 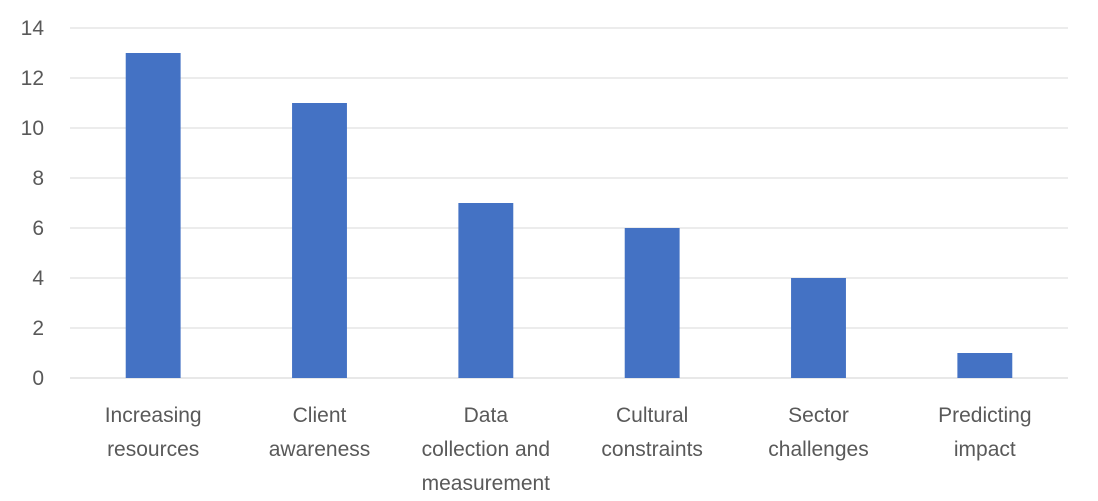 What do you see at coordinates (985, 449) in the screenshot?
I see `x-category-label: impact` at bounding box center [985, 449].